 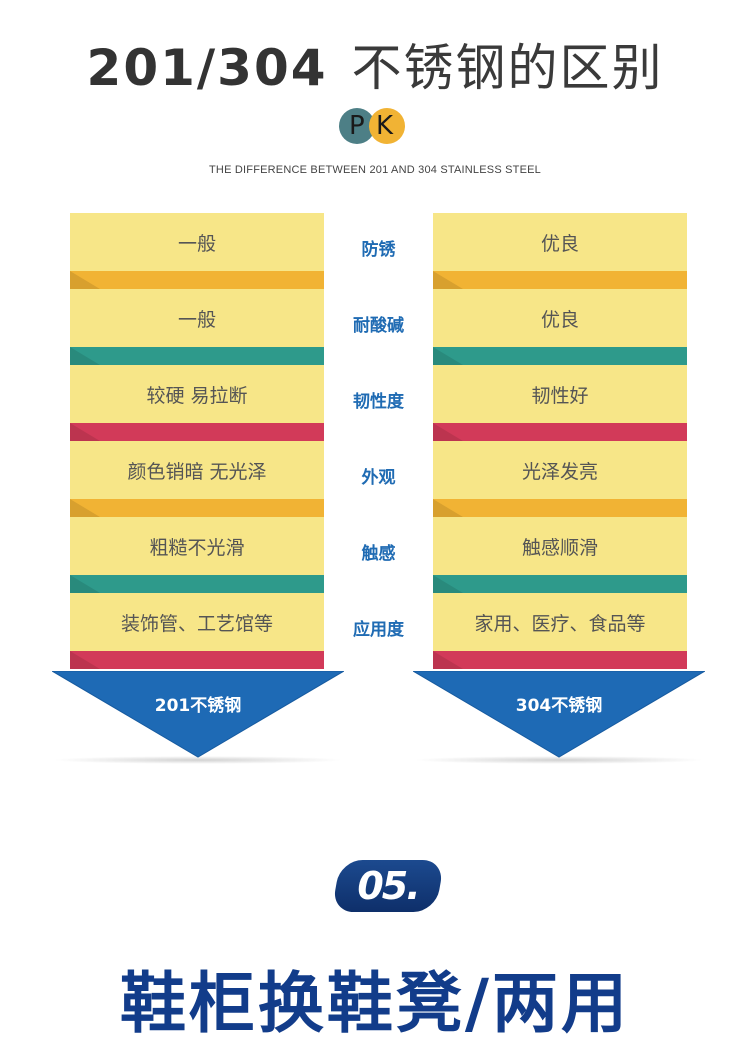 I want to click on row-4-left-value: 颜色销暗 无光泽, so click(x=197, y=470).